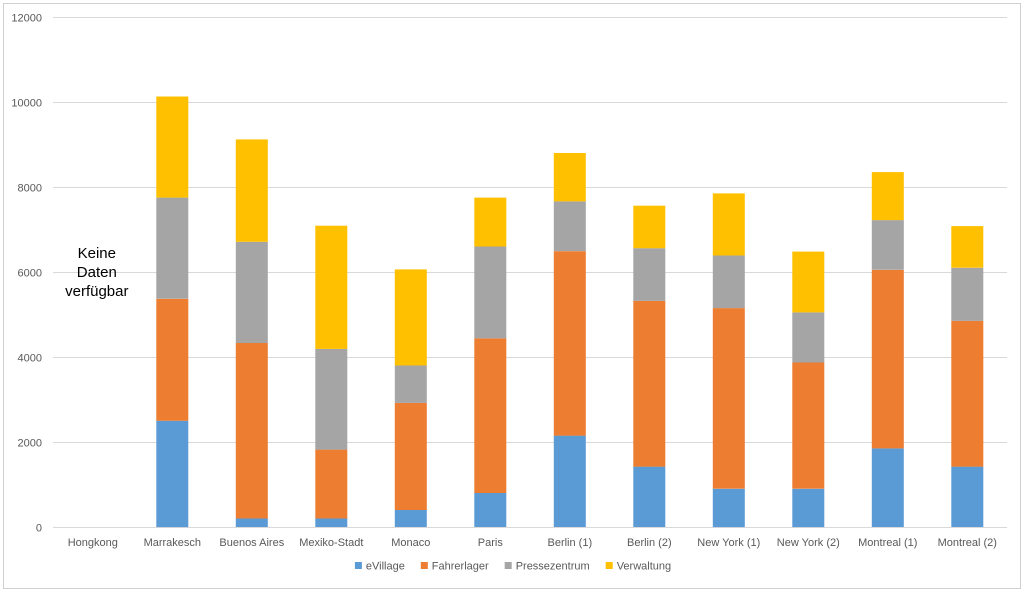 Image resolution: width=1026 pixels, height=594 pixels. I want to click on x-tick-label-new-york-2: New York (2), so click(808, 543).